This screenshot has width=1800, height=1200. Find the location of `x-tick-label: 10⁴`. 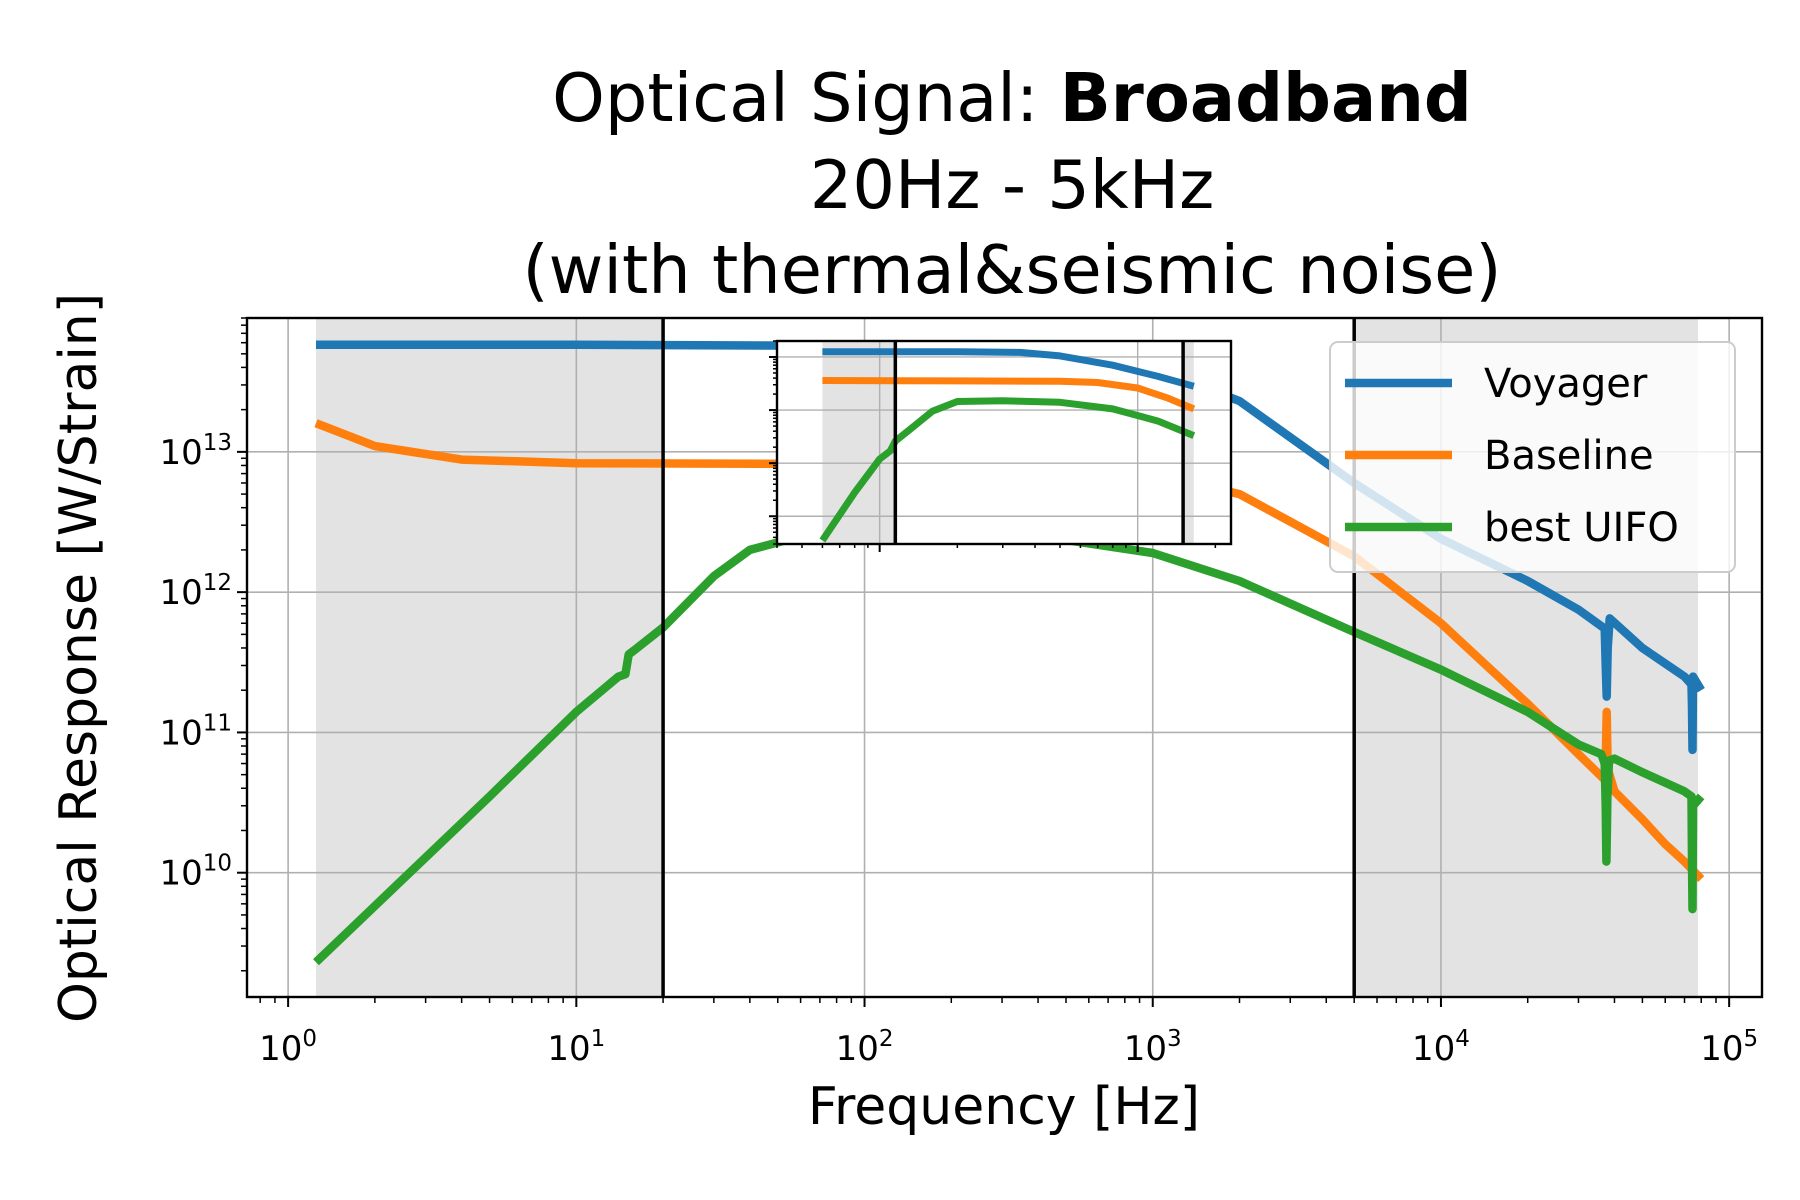

x-tick-label: 10⁴ is located at coordinates (1441, 1047).